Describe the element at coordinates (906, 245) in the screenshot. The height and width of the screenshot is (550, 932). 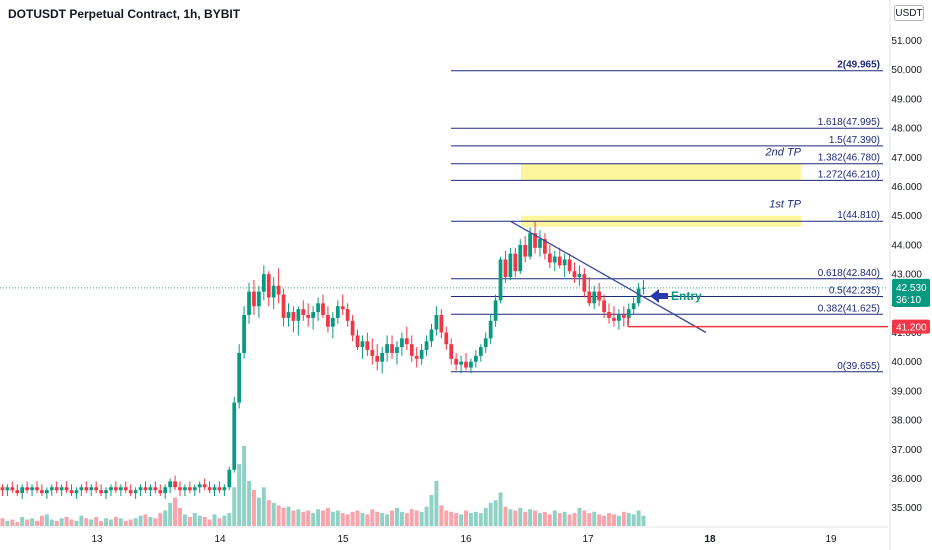
I see `y-tick-label: 44.000` at that location.